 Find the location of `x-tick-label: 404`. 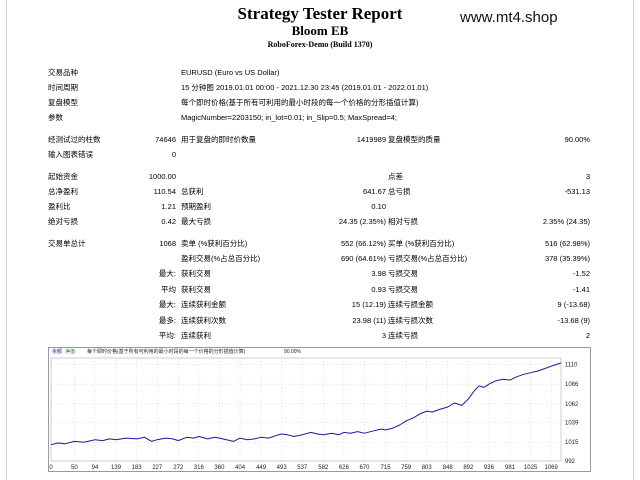

x-tick-label: 404 is located at coordinates (240, 468).